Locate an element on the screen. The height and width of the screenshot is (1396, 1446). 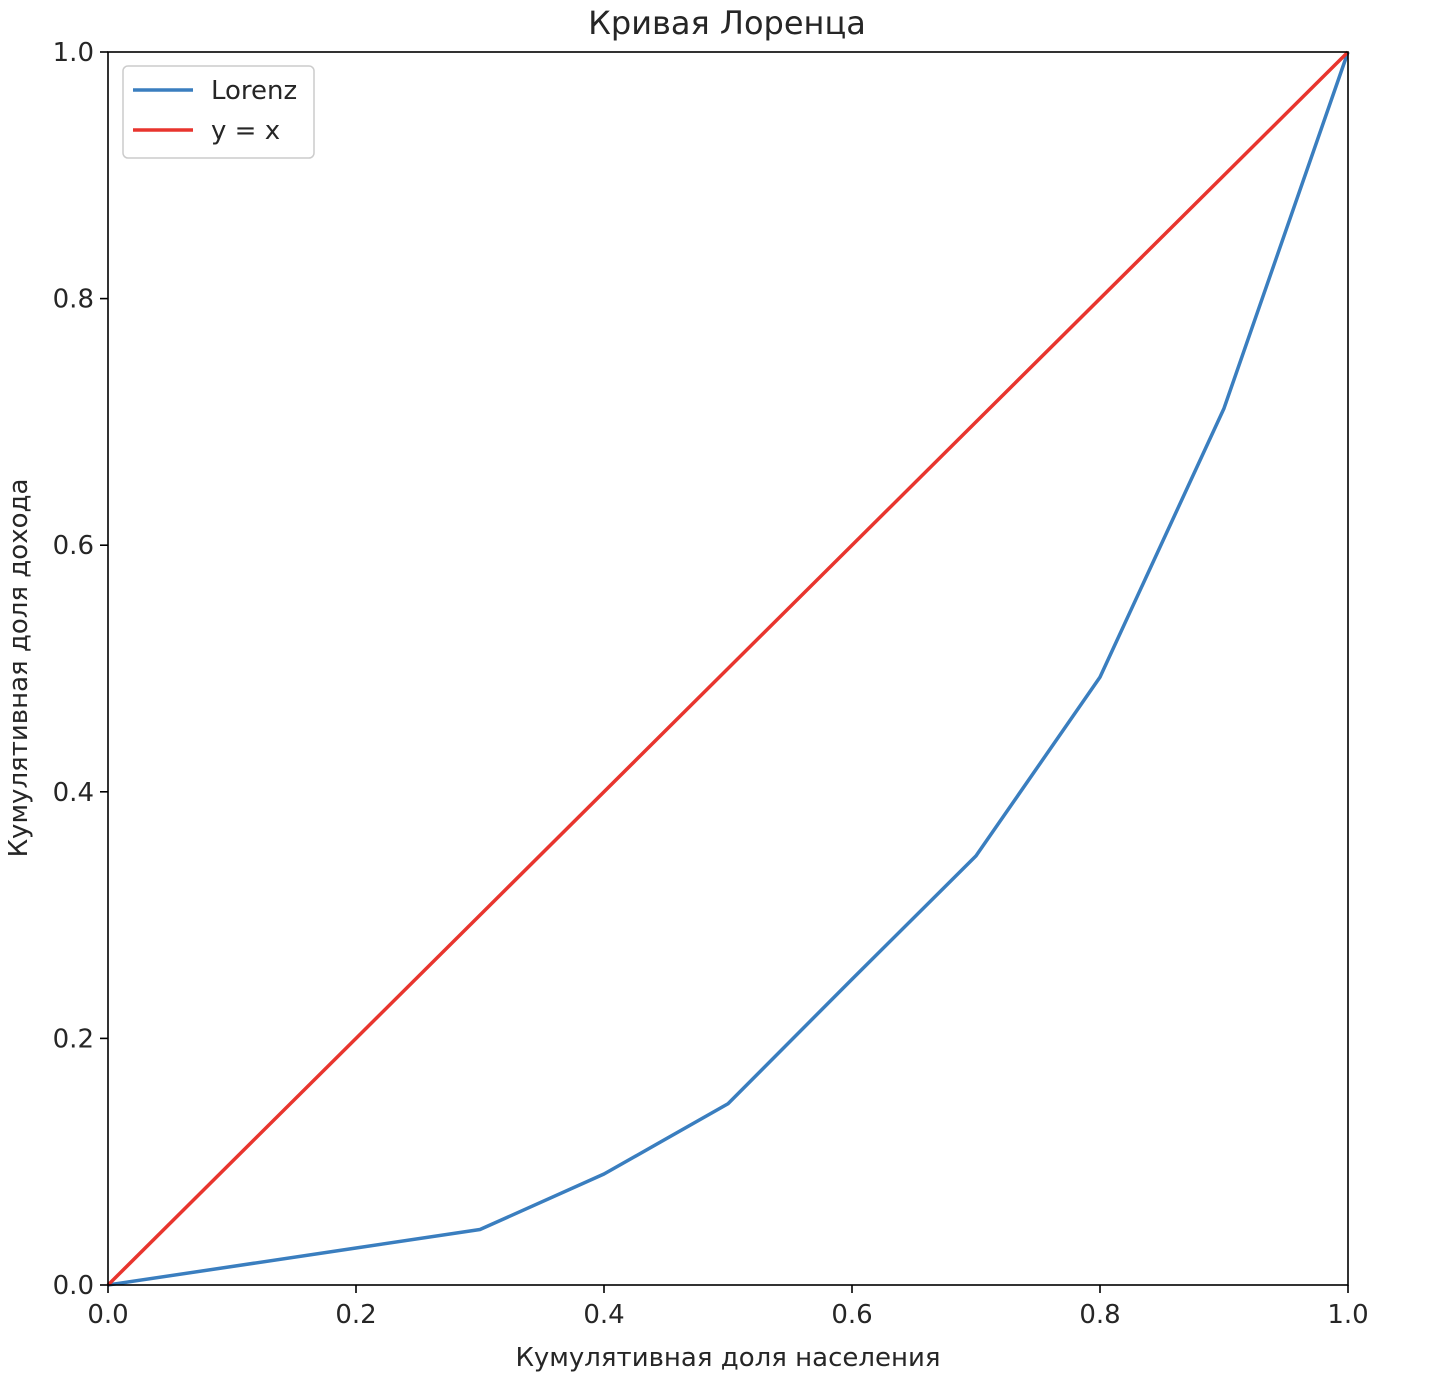
x-tick-label: 0.0 is located at coordinates (107, 1315).